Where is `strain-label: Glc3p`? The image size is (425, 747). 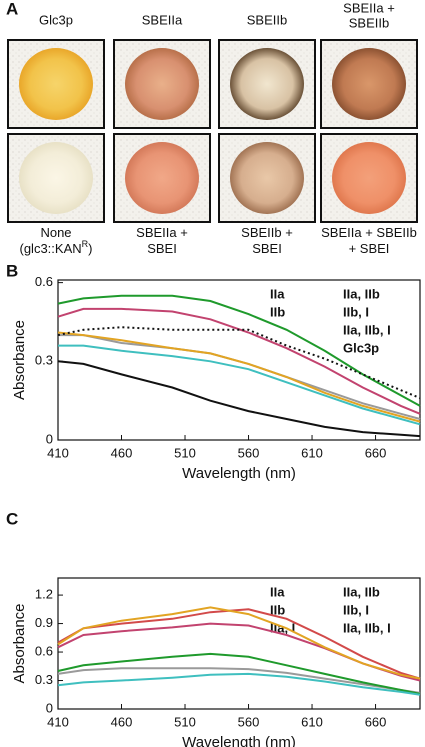 strain-label: Glc3p is located at coordinates (56, 19).